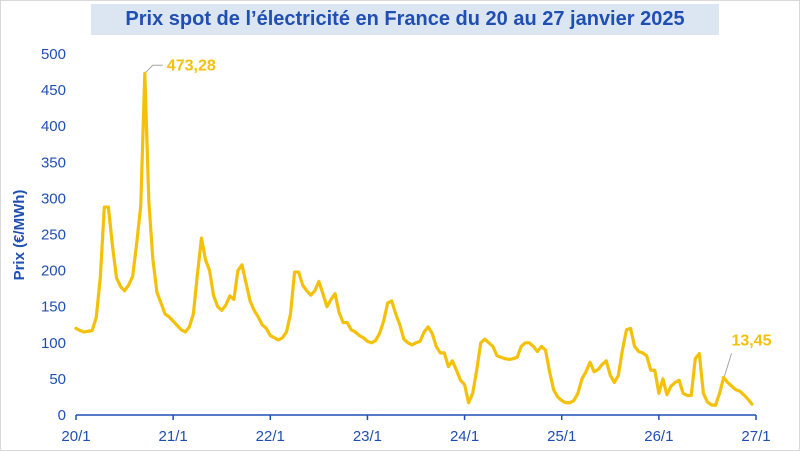 This screenshot has height=451, width=800. Describe the element at coordinates (53, 198) in the screenshot. I see `y-tick-label: 300` at that location.